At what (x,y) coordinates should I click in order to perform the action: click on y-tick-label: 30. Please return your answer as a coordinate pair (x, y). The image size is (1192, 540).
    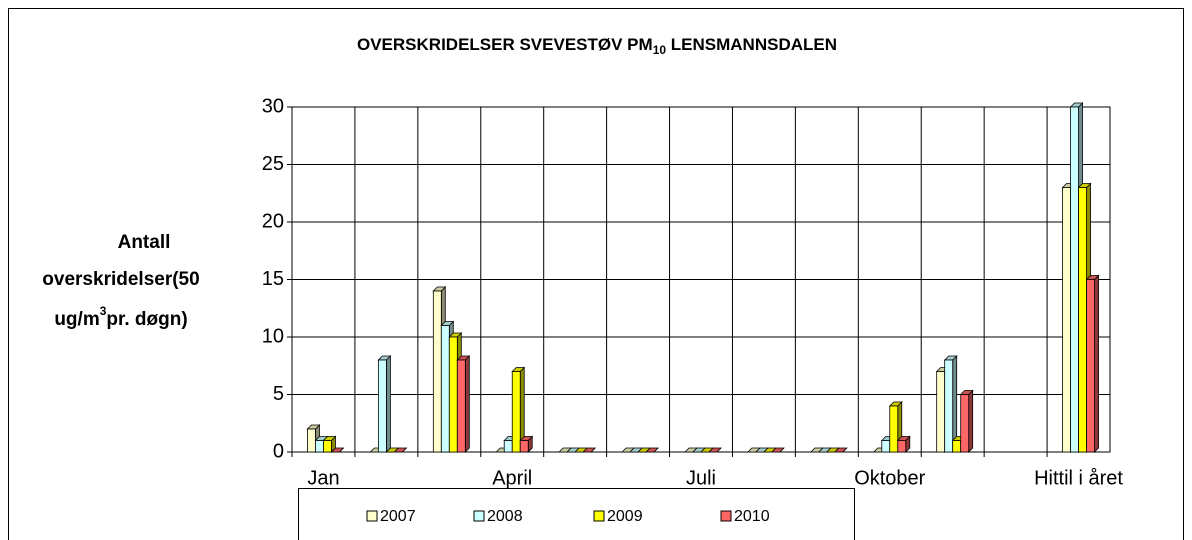
    Looking at the image, I should click on (273, 106).